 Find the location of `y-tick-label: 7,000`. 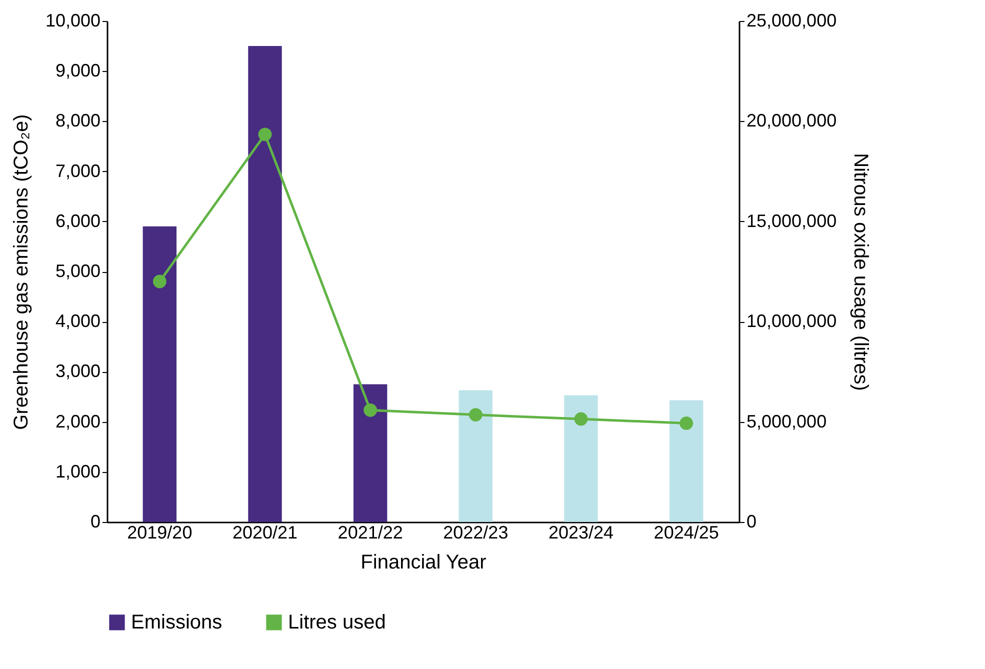

y-tick-label: 7,000 is located at coordinates (77, 170).